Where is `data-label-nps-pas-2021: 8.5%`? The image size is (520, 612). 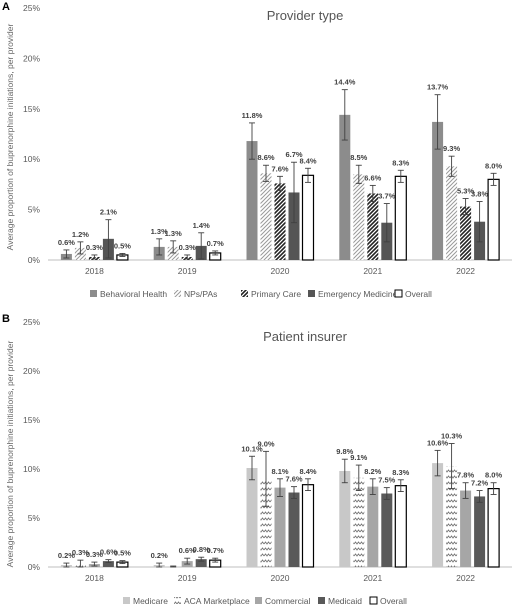
data-label-nps-pas-2021: 8.5% is located at coordinates (358, 157).